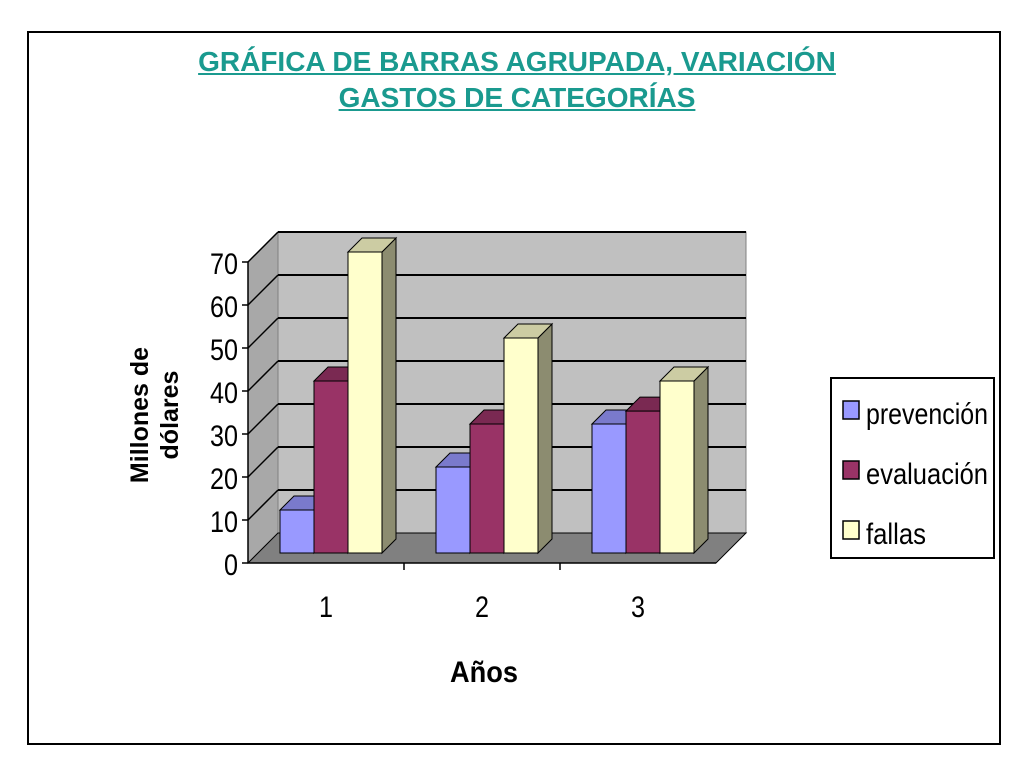 The width and height of the screenshot is (1024, 768). What do you see at coordinates (484, 672) in the screenshot?
I see `x-axis-label: Años` at bounding box center [484, 672].